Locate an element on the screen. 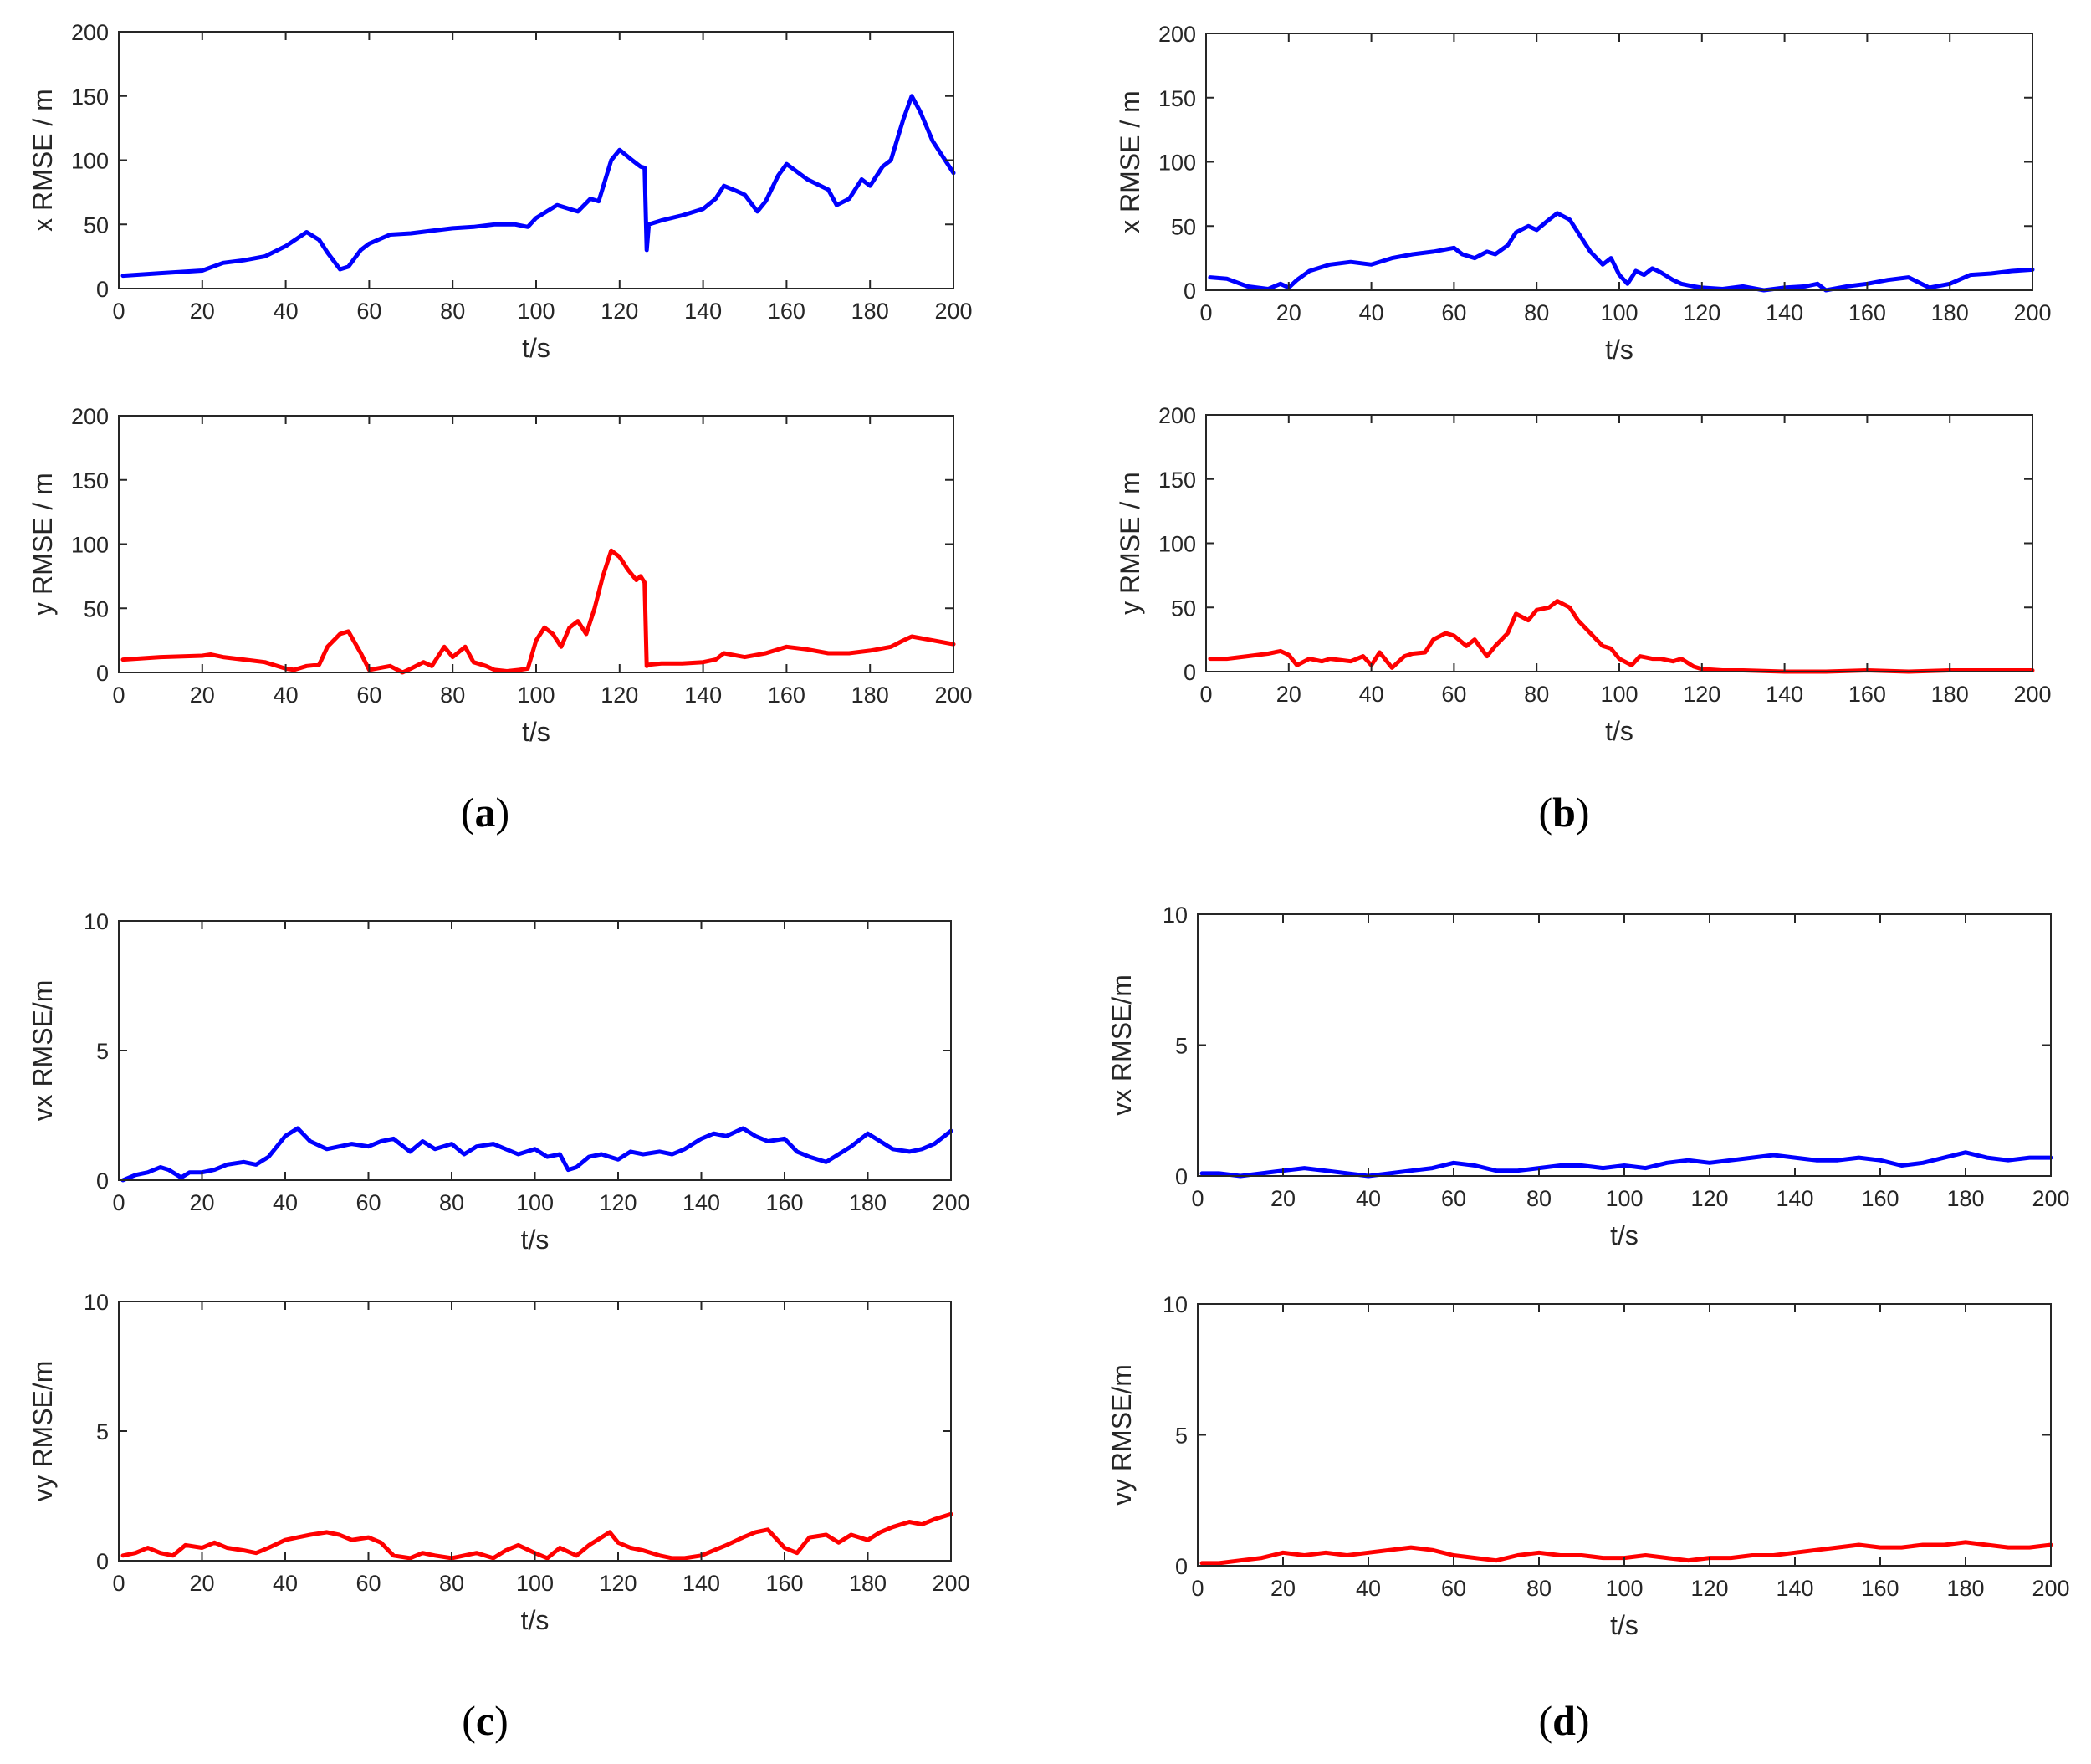 The image size is (2091, 1764). axes-box-a1 is located at coordinates (536, 160).